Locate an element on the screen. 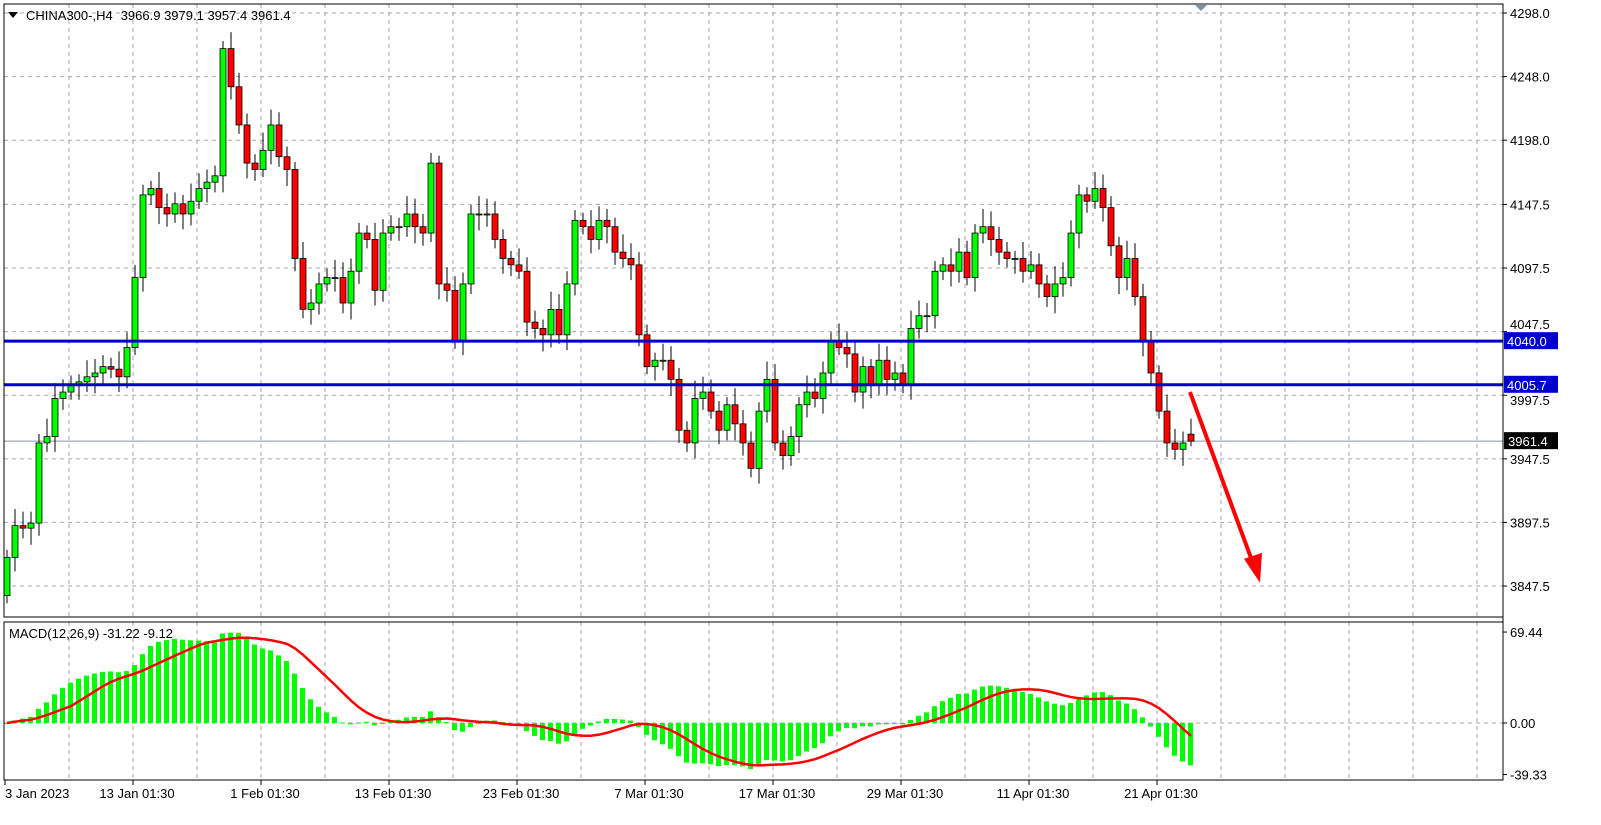 The image size is (1601, 825). price-tick-label: 3847.5 is located at coordinates (1530, 586).